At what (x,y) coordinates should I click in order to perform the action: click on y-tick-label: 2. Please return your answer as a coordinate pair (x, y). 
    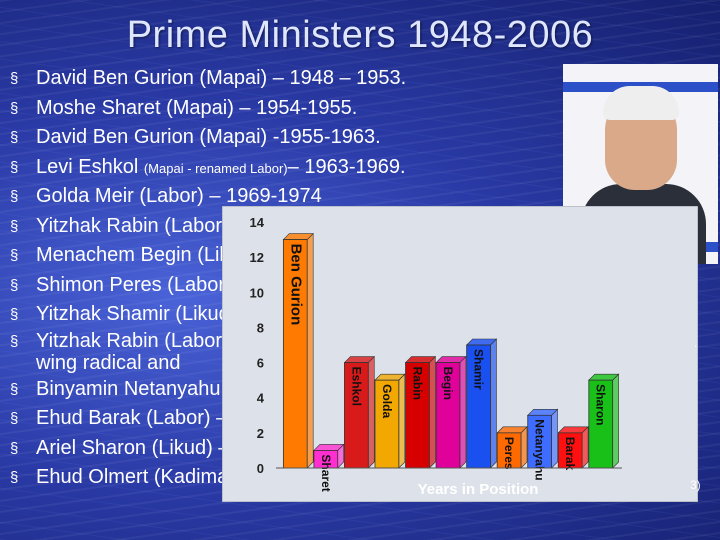
    Looking at the image, I should click on (260, 433).